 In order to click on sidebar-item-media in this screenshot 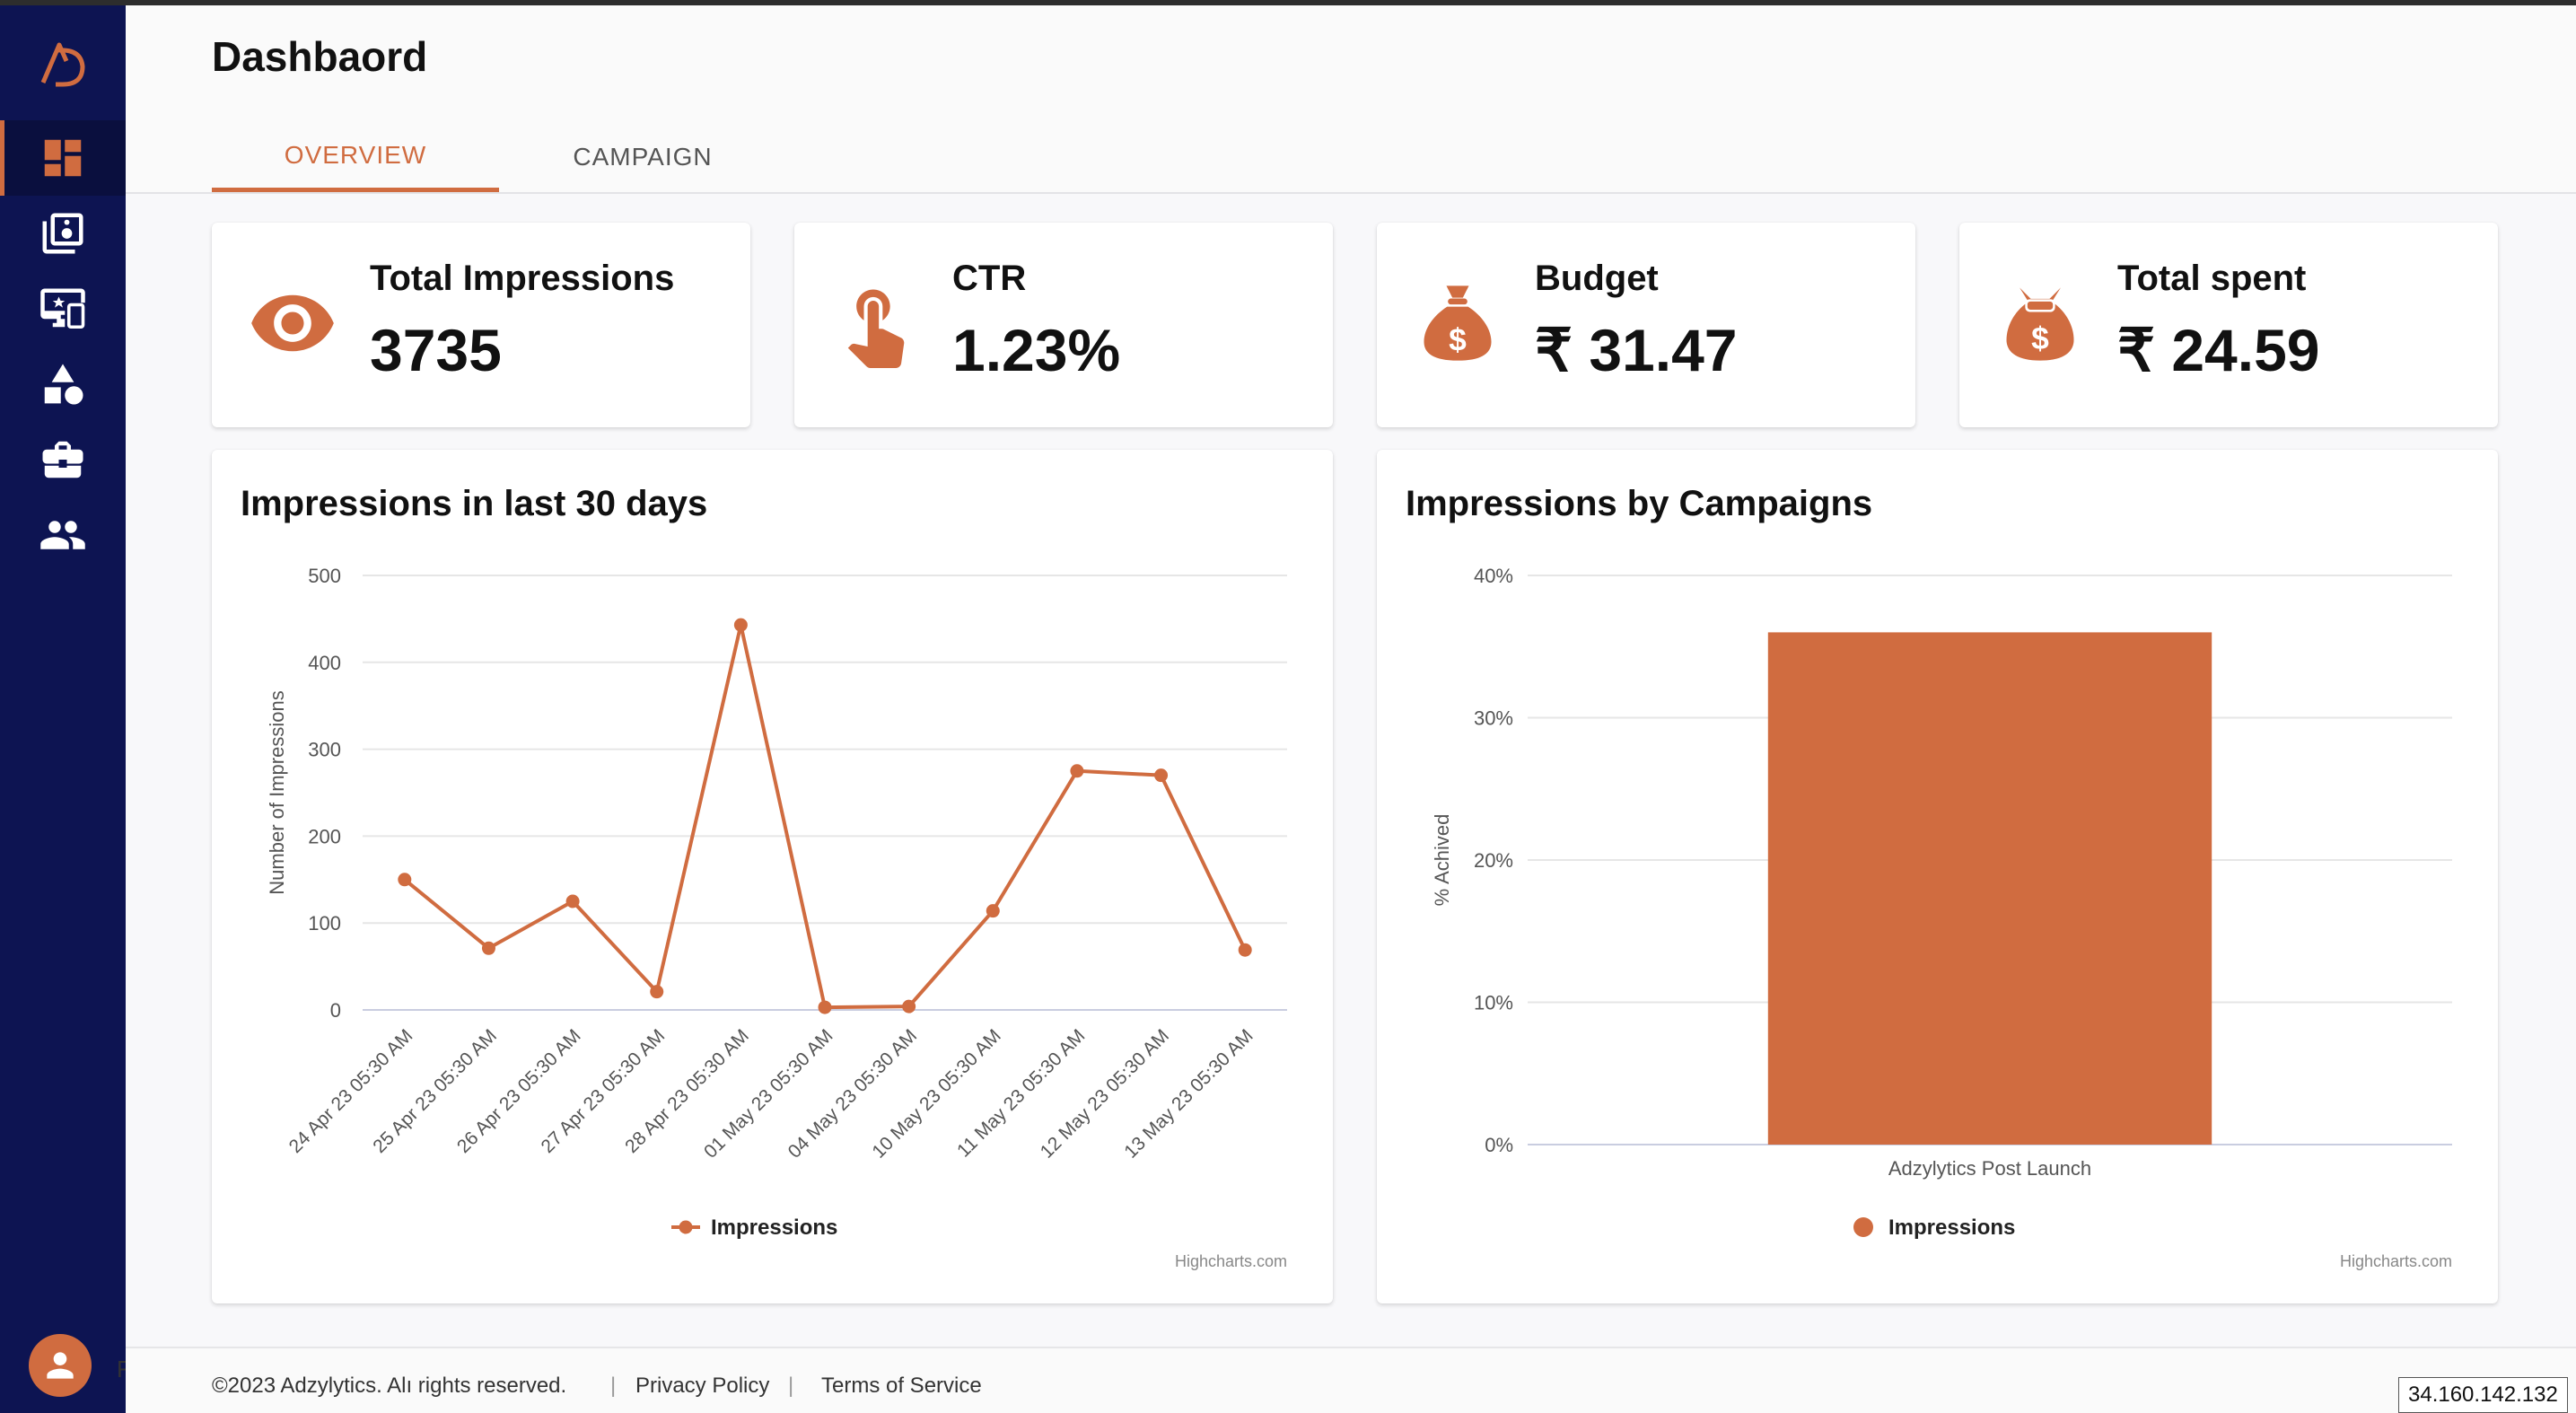, I will do `click(63, 233)`.